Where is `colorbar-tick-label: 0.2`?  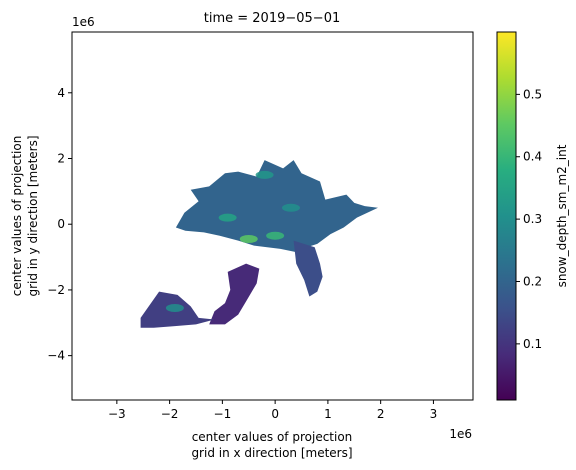 colorbar-tick-label: 0.2 is located at coordinates (532, 281).